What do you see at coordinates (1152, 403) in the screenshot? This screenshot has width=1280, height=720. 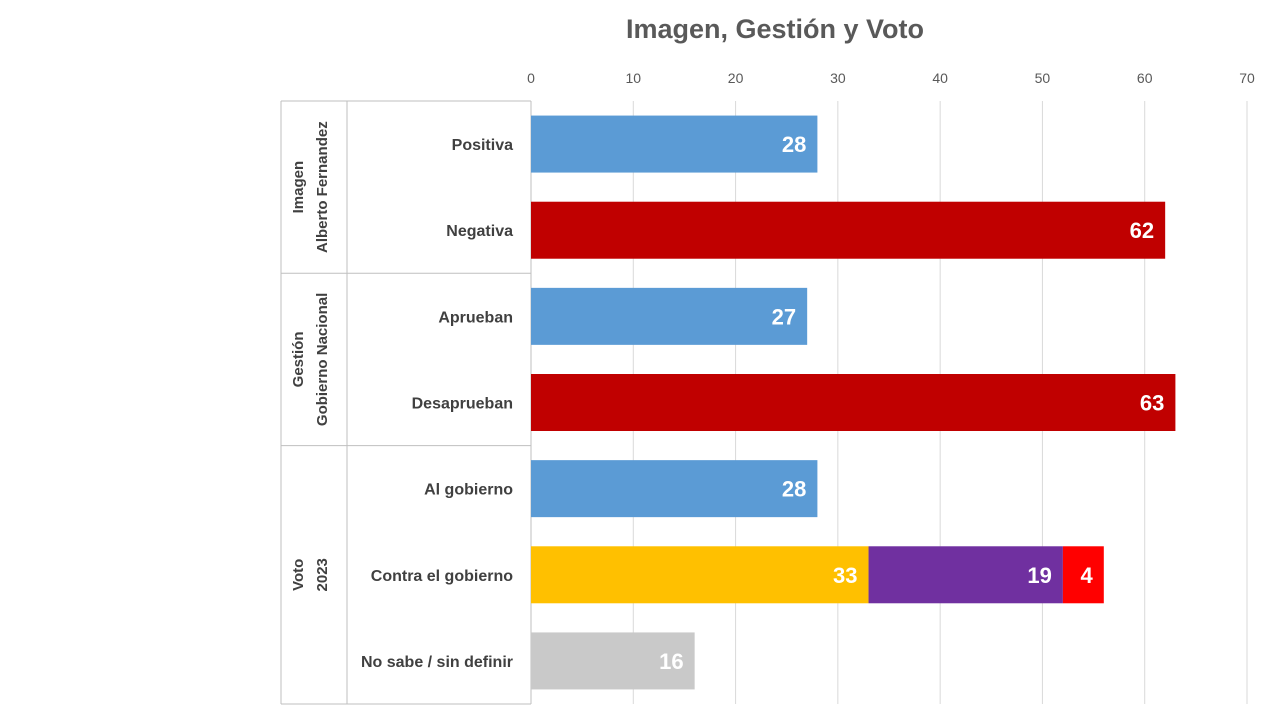 I see `bar-value-label: 63` at bounding box center [1152, 403].